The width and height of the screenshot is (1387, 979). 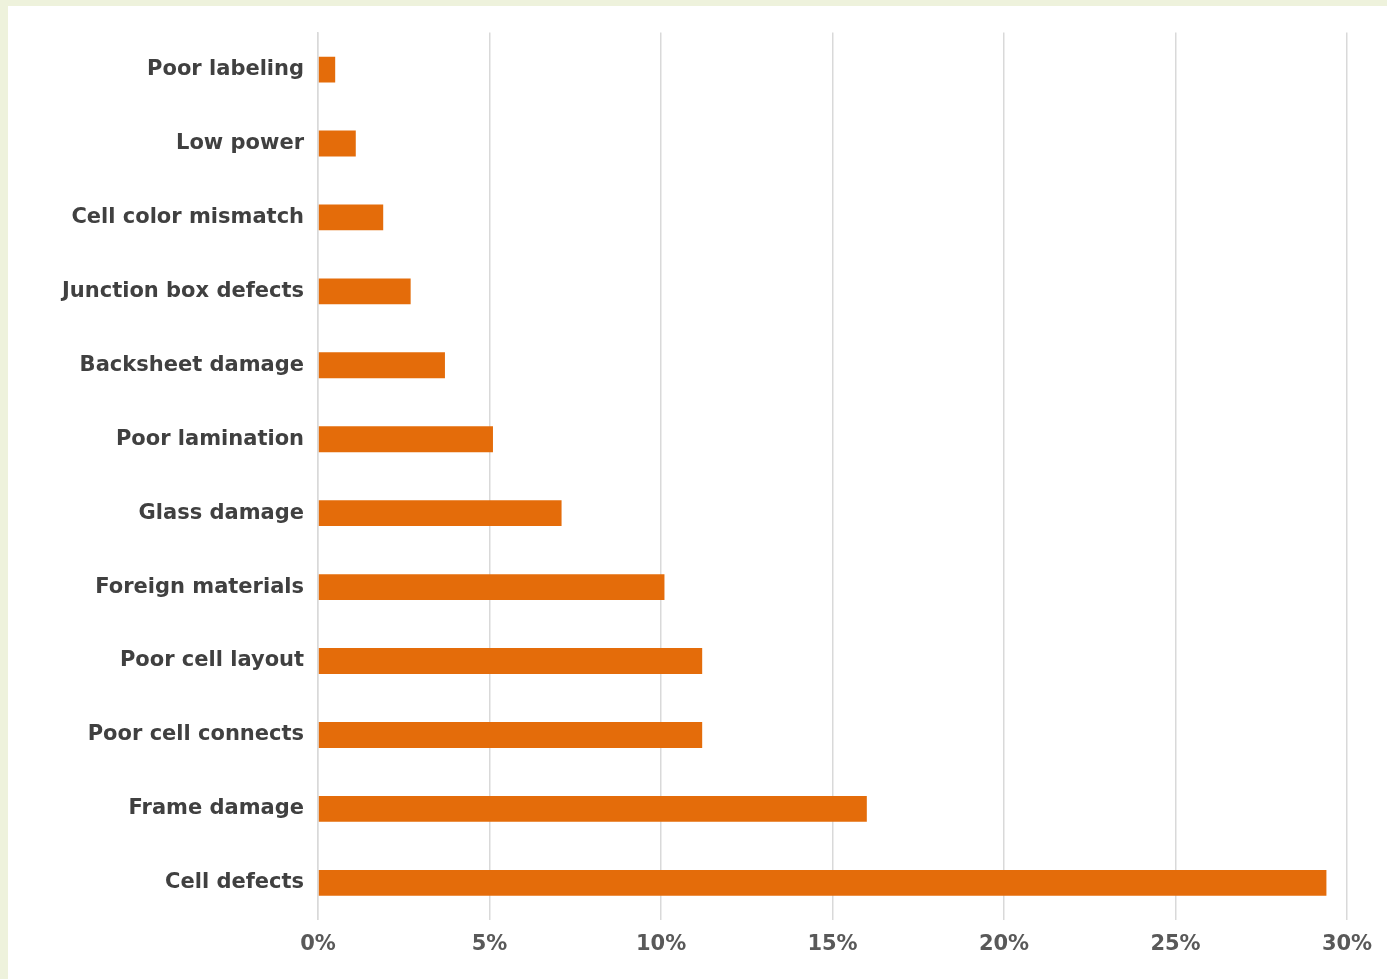 I want to click on y-tick-label: Cell defects, so click(x=235, y=881).